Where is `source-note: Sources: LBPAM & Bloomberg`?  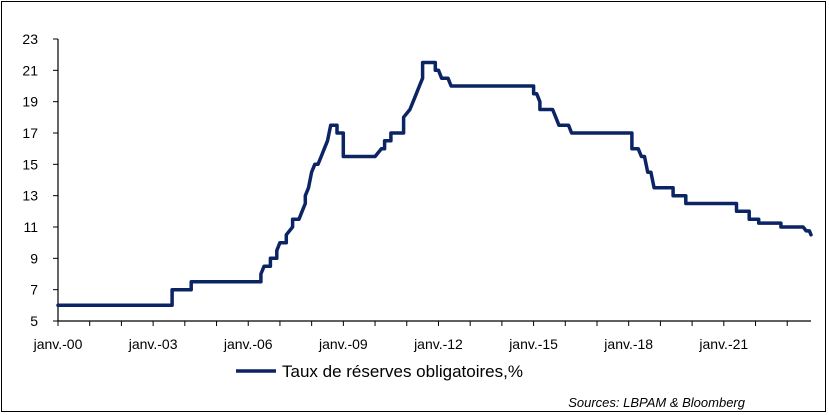 source-note: Sources: LBPAM & Bloomberg is located at coordinates (657, 402).